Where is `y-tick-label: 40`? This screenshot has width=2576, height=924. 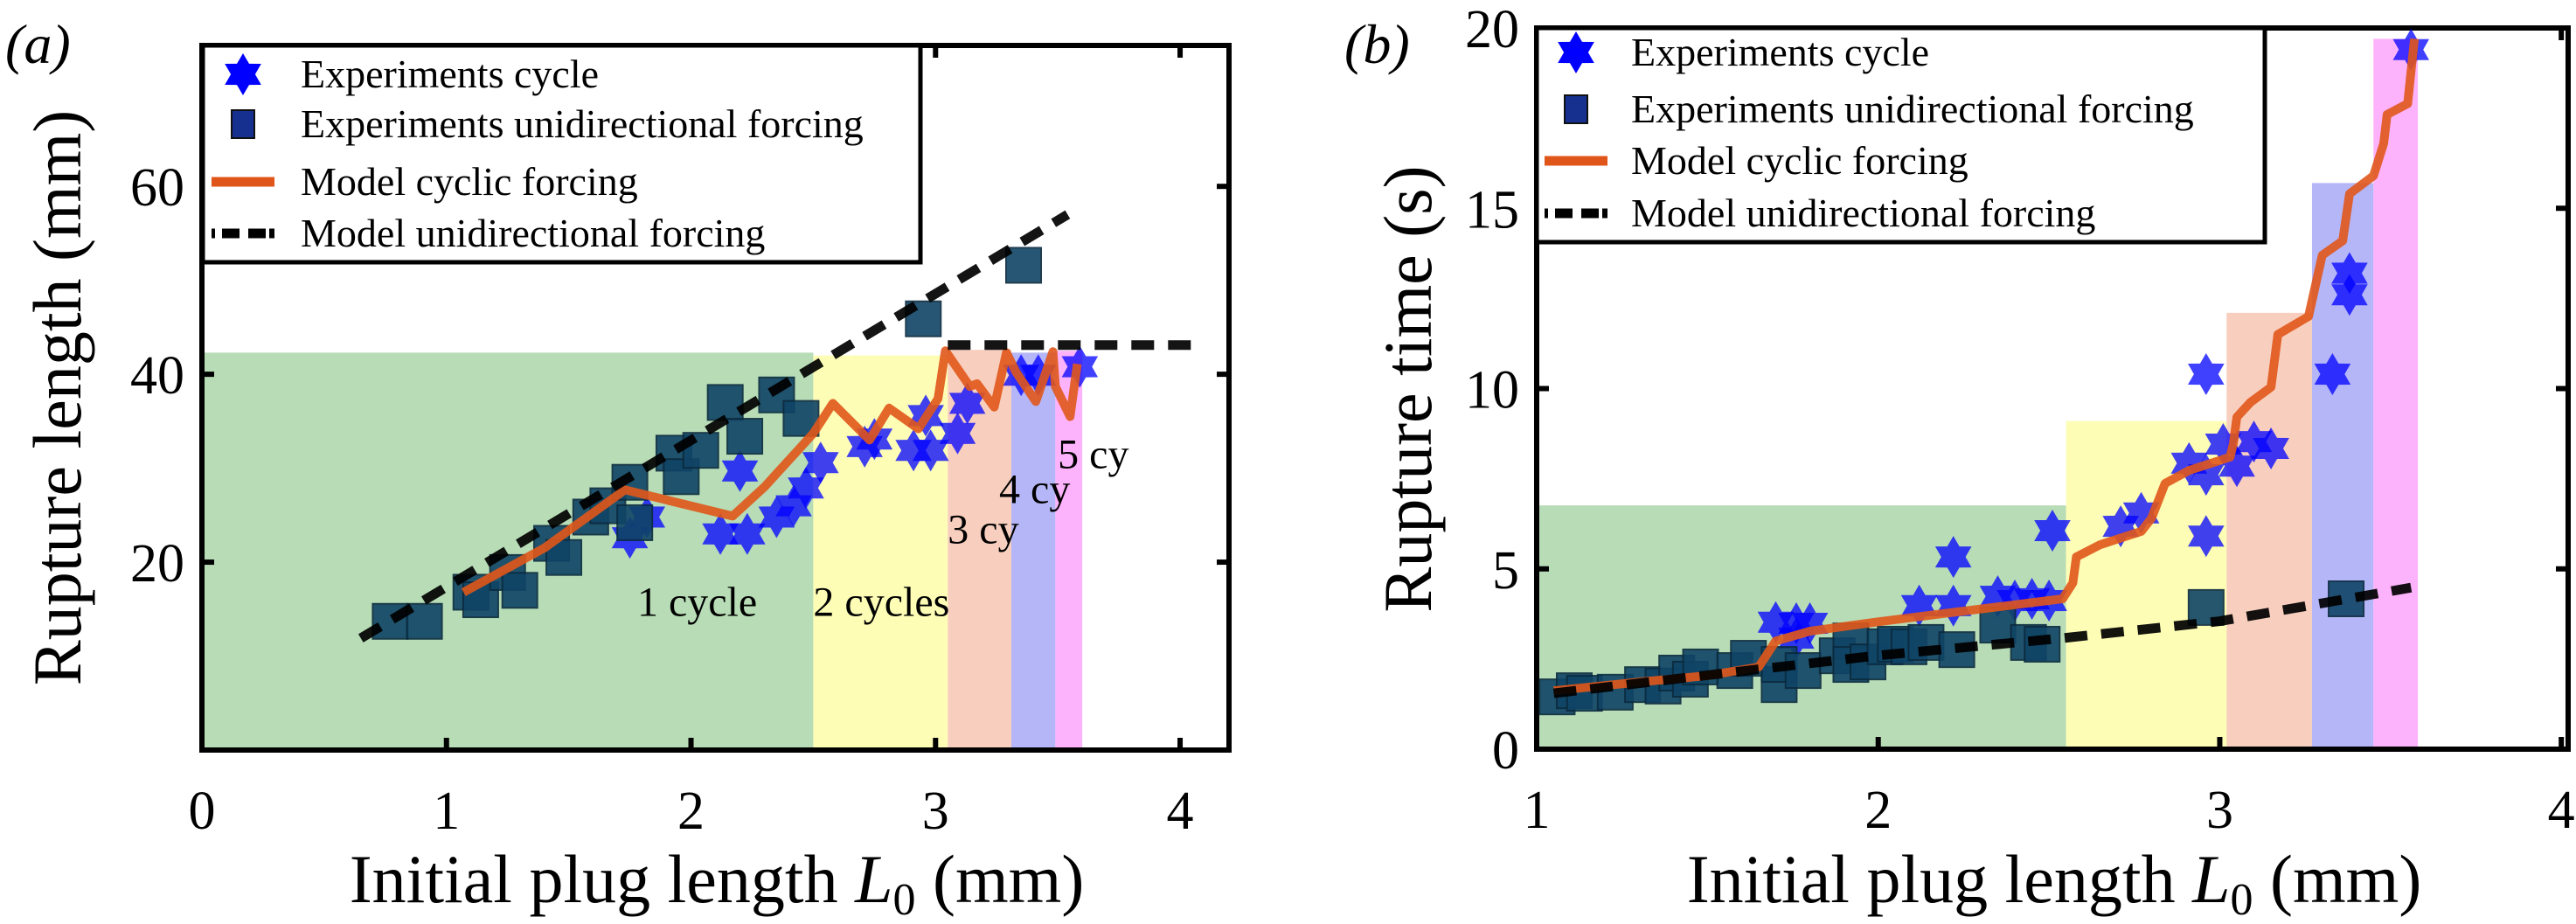
y-tick-label: 40 is located at coordinates (157, 376).